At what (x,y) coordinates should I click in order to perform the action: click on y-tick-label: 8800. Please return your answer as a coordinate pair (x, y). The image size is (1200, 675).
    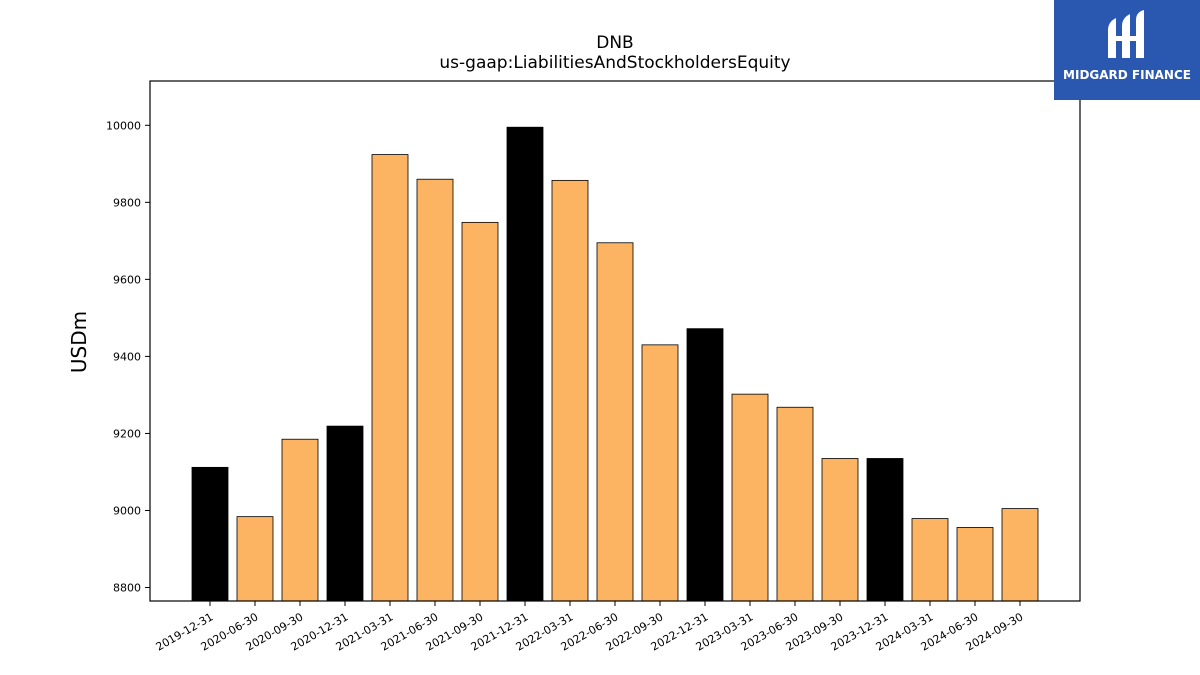
    Looking at the image, I should click on (127, 588).